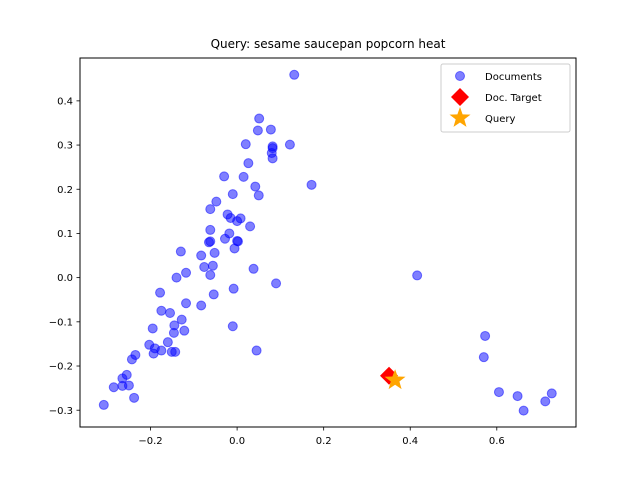 The width and height of the screenshot is (640, 480). Describe the element at coordinates (65, 101) in the screenshot. I see `y-tick-label: 0.4` at that location.